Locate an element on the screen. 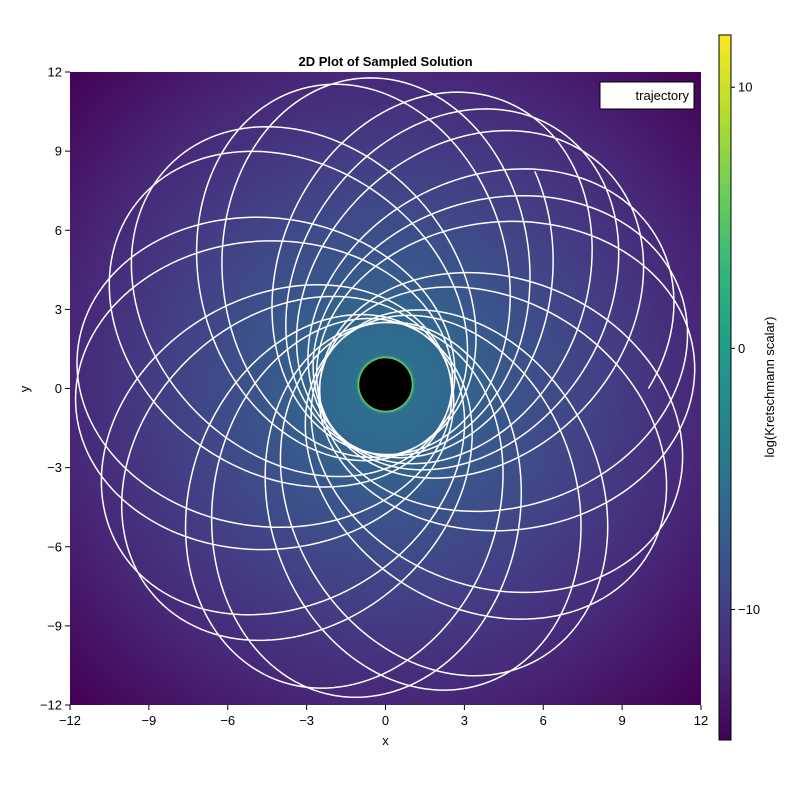 Image resolution: width=800 pixels, height=800 pixels. colorbar: 10 0 −10 log(Kretschmann scalar) is located at coordinates (747, 387).